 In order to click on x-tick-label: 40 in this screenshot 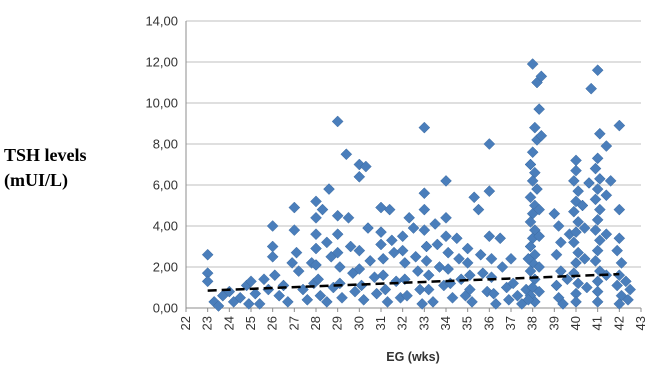, I will do `click(575, 323)`.